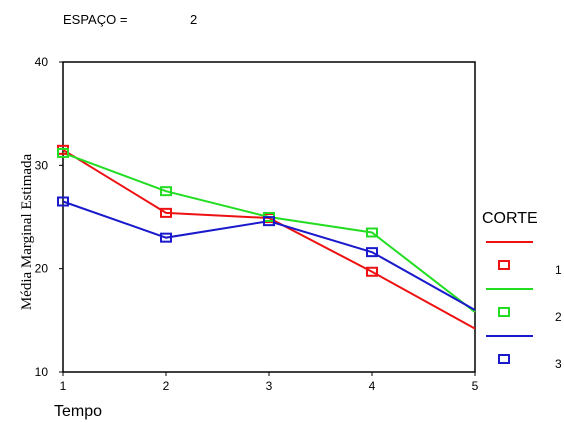 The height and width of the screenshot is (423, 564). I want to click on y-tick-label: 20, so click(42, 269).